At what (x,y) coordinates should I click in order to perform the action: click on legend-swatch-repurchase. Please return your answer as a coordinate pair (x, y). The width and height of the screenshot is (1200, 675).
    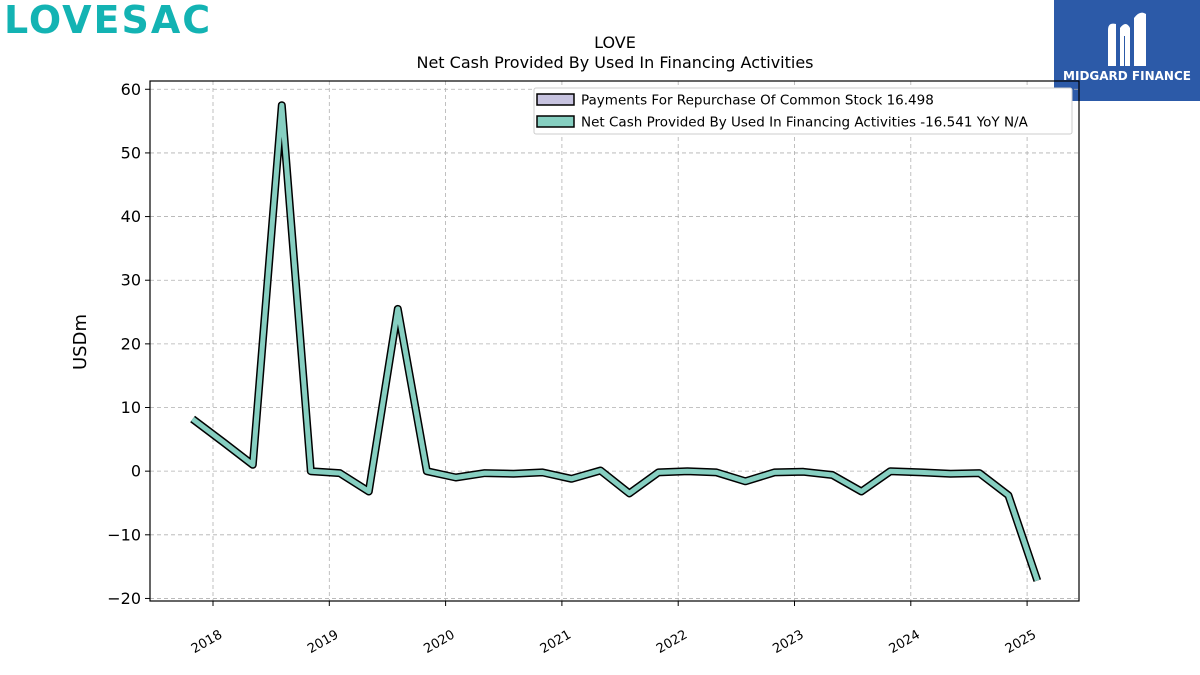
    Looking at the image, I should click on (555, 99).